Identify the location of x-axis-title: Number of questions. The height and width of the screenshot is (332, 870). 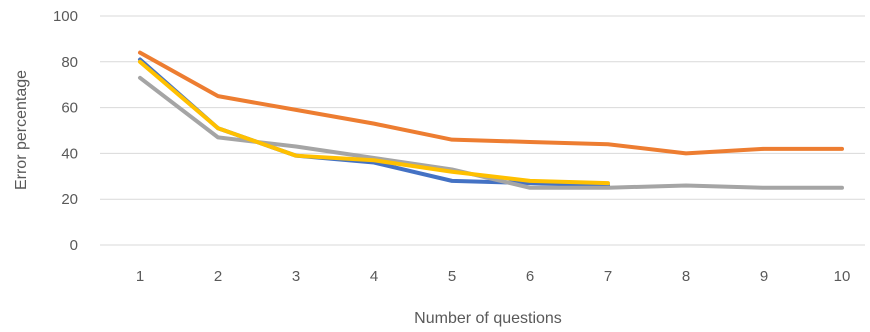
(488, 318).